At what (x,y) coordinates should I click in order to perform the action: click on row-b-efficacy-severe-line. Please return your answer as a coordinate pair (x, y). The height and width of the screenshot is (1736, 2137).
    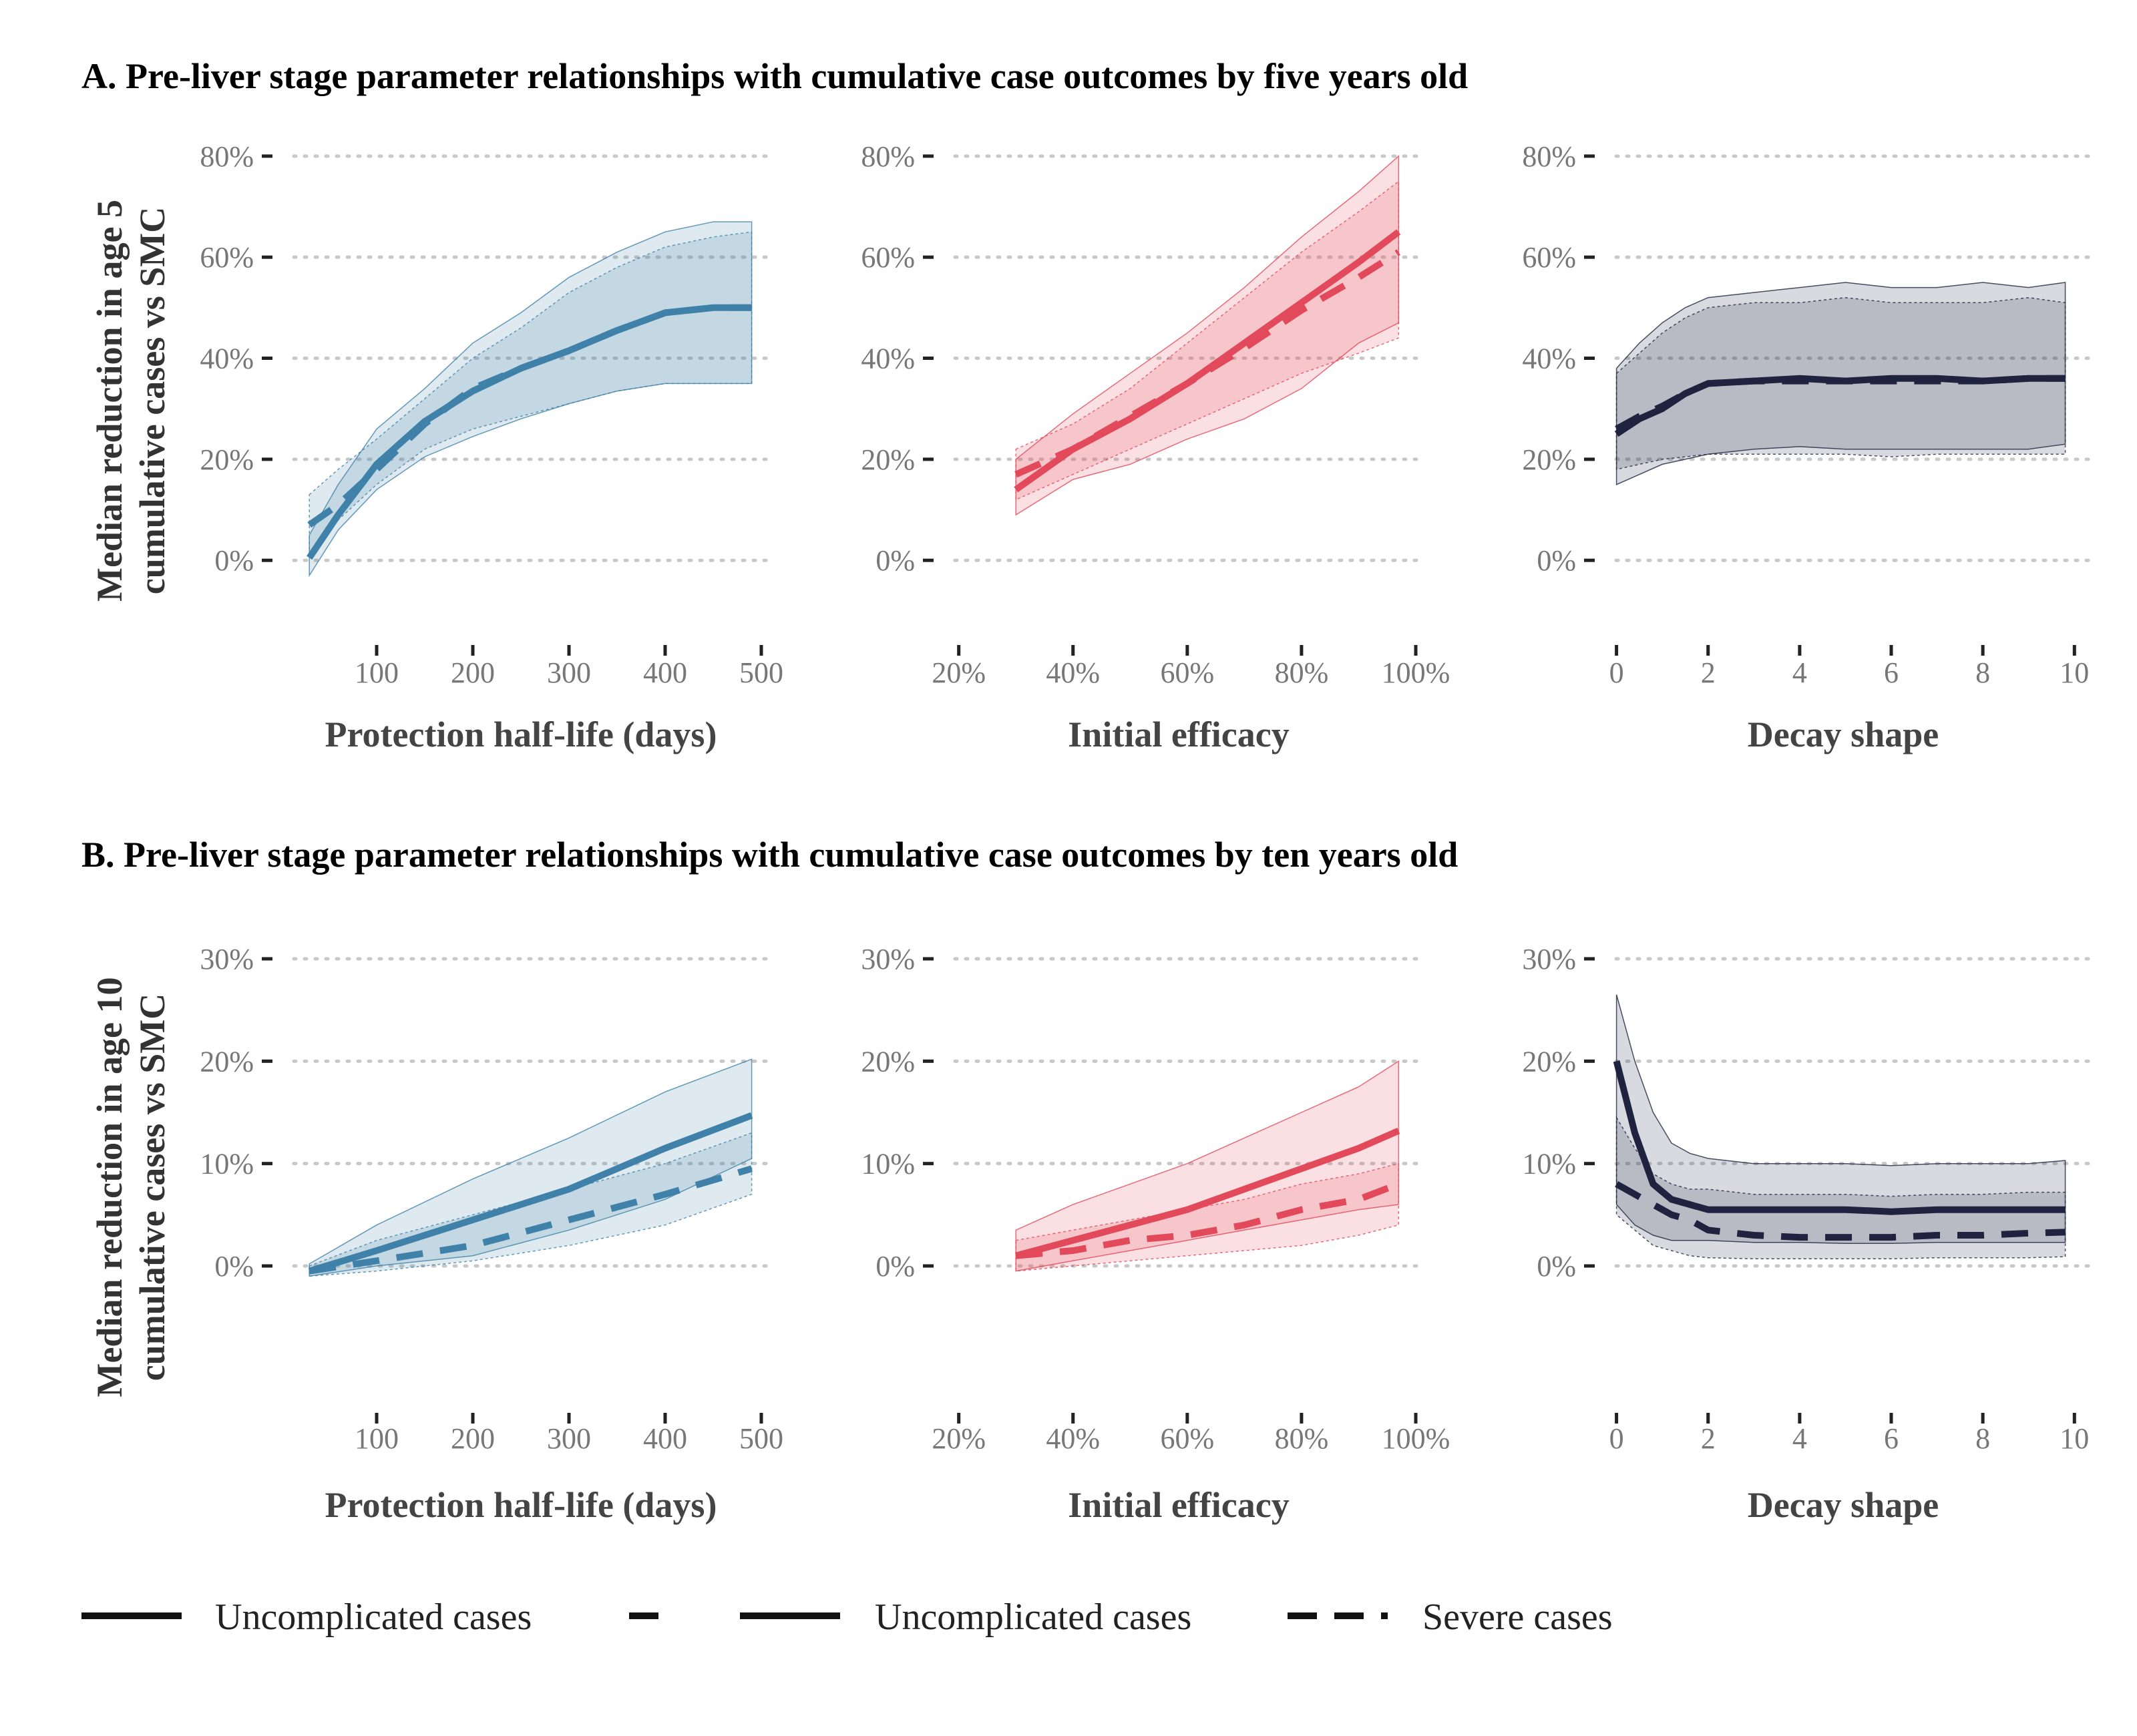
    Looking at the image, I should click on (1207, 1219).